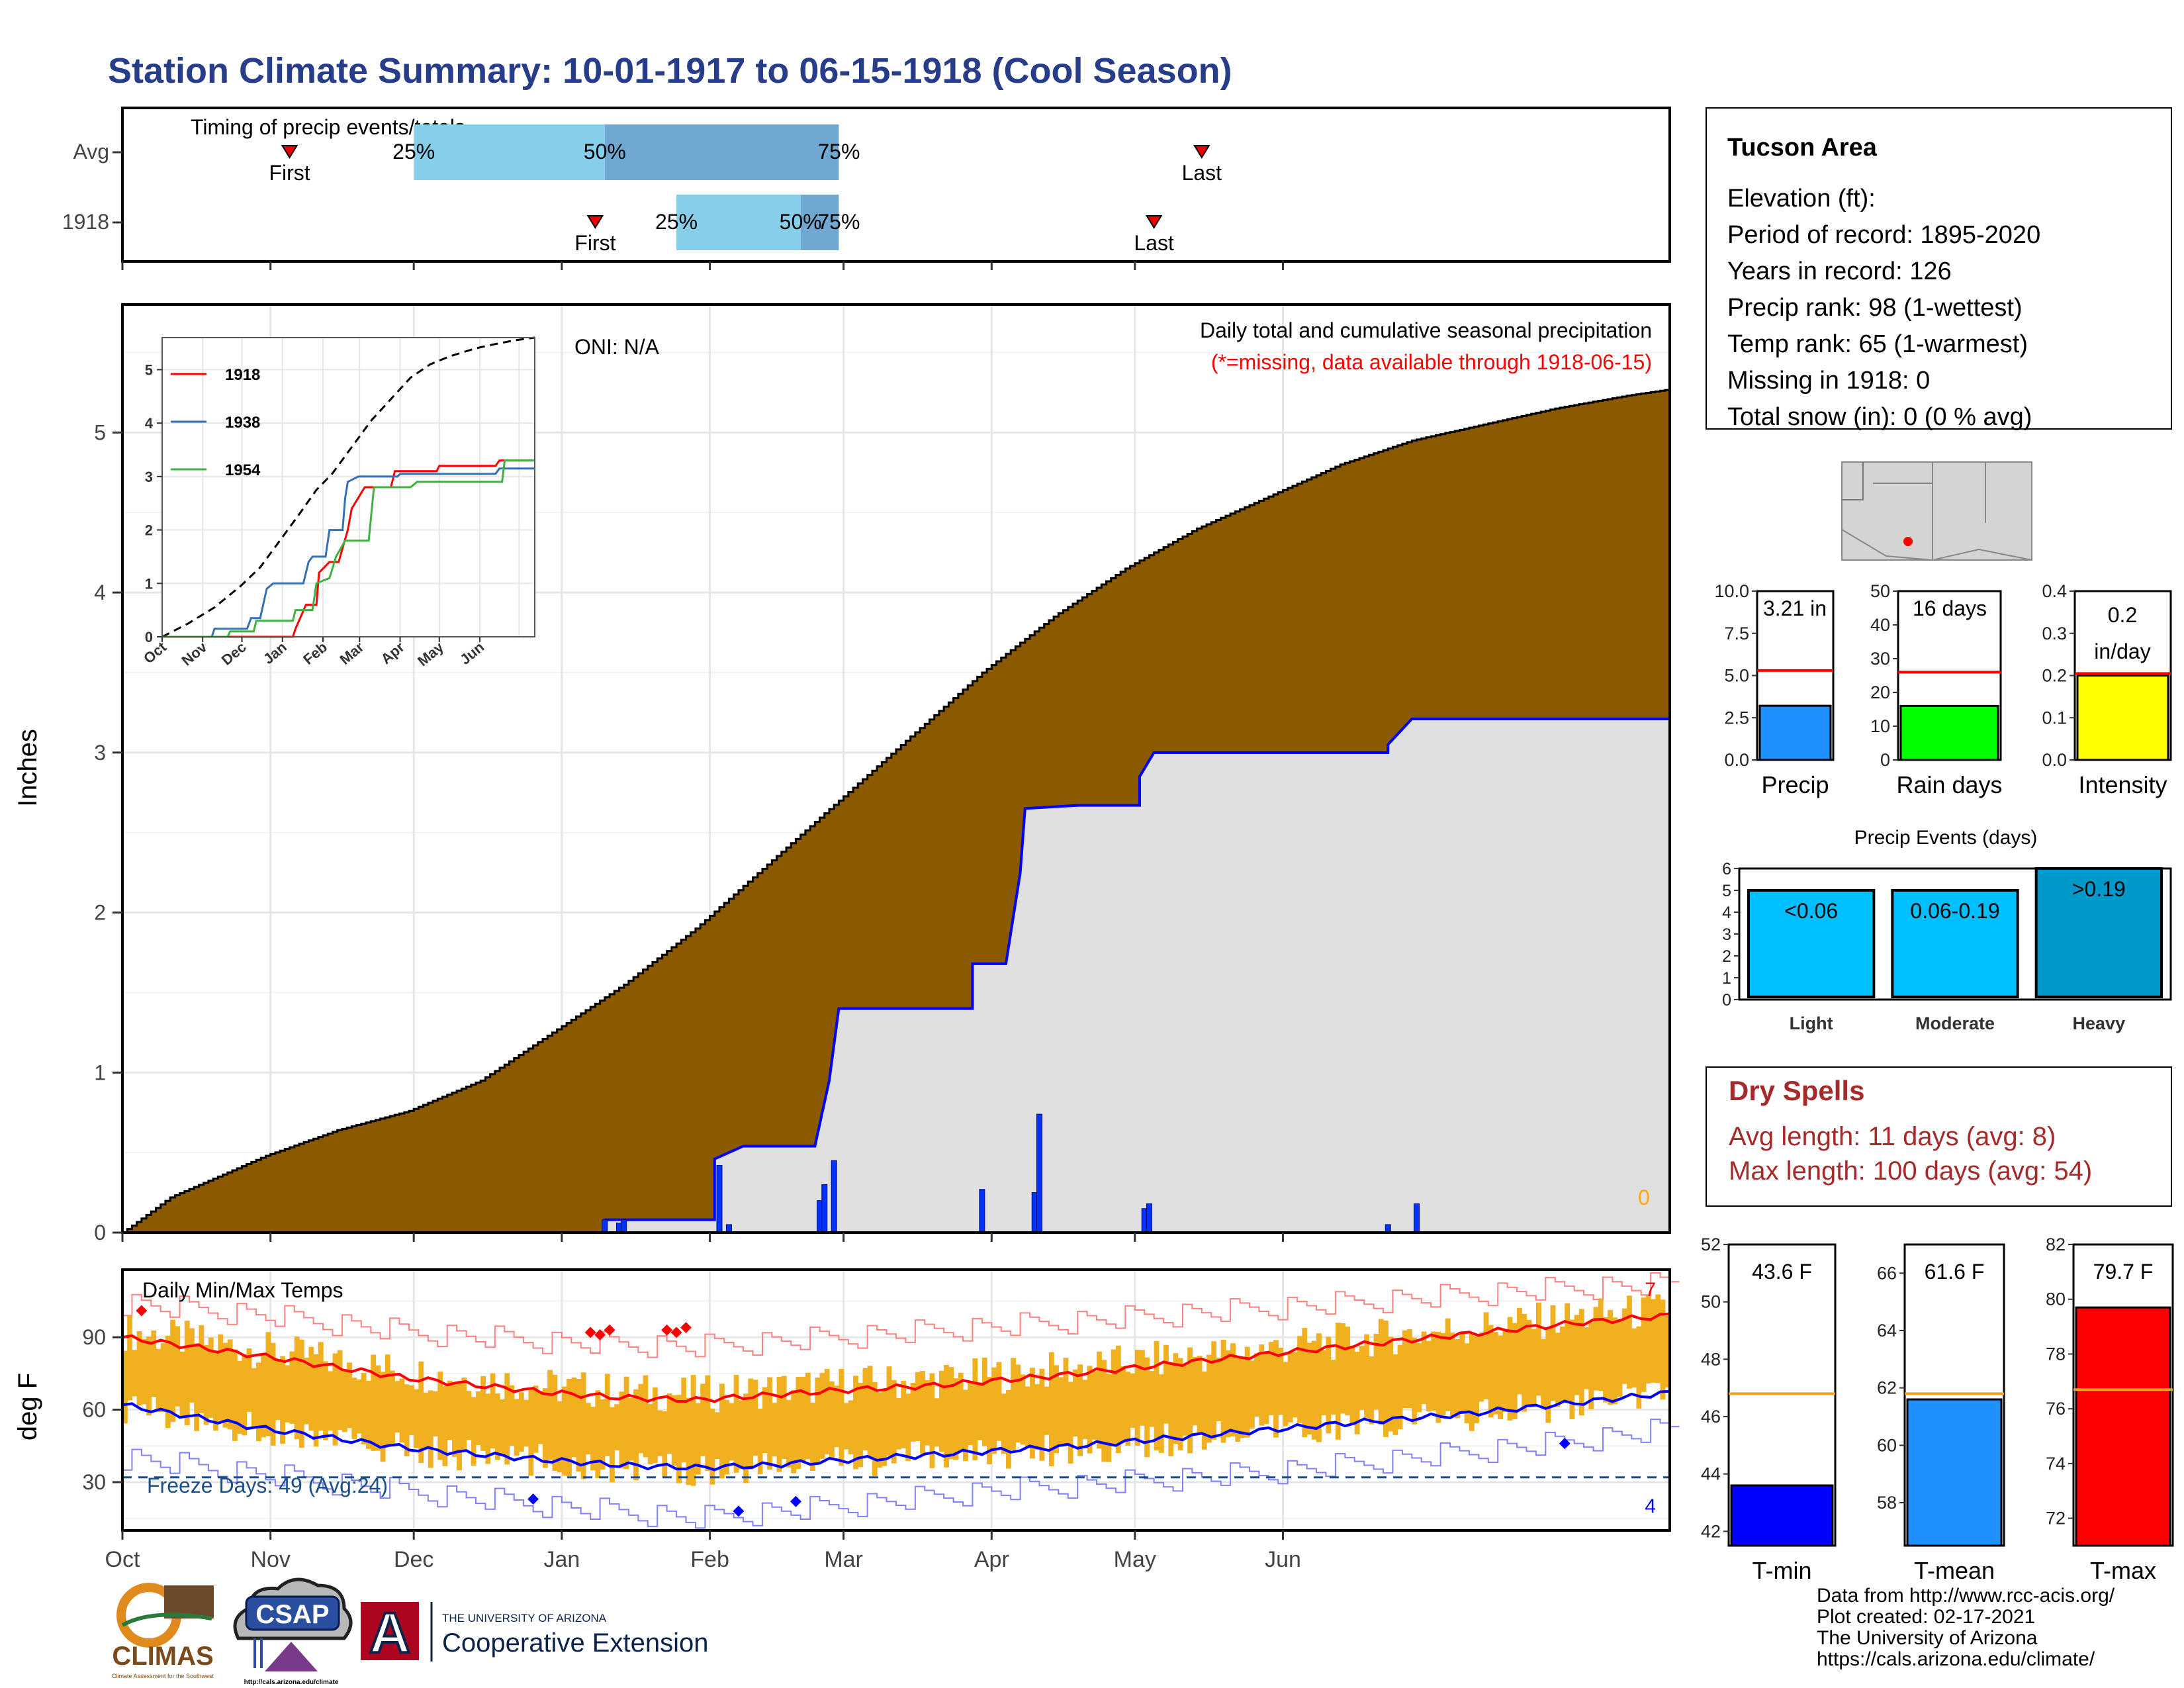 The width and height of the screenshot is (2184, 1688). Describe the element at coordinates (1928, 1638) in the screenshot. I see `footer-line-3: The University of Arizona` at that location.